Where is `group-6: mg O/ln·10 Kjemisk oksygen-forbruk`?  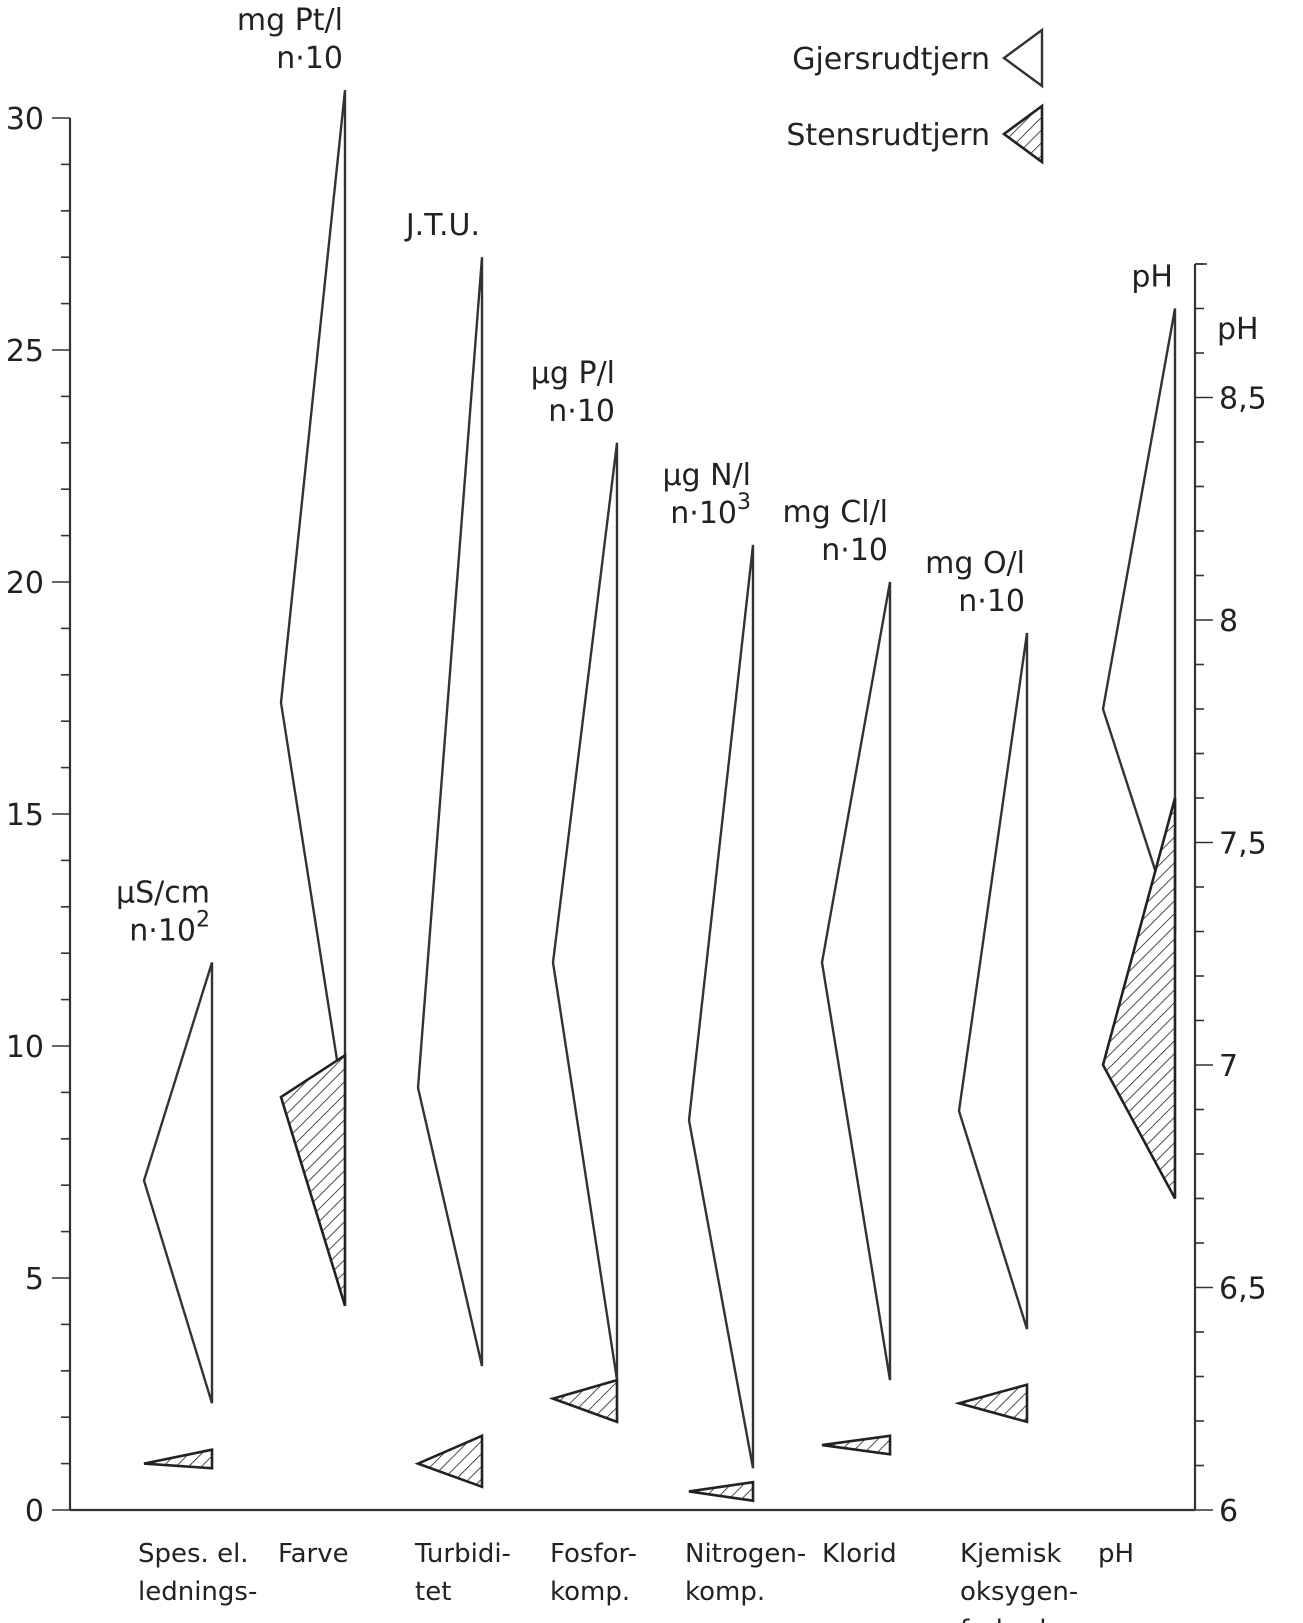
group-6: mg O/ln·10 Kjemisk oksygen-forbruk is located at coordinates (1001, 1084).